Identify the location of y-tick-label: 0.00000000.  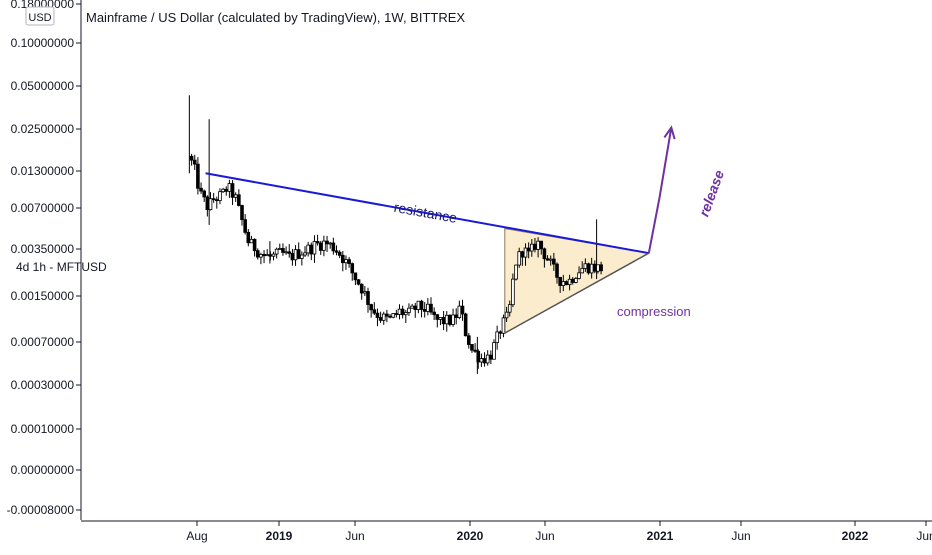
(43, 470).